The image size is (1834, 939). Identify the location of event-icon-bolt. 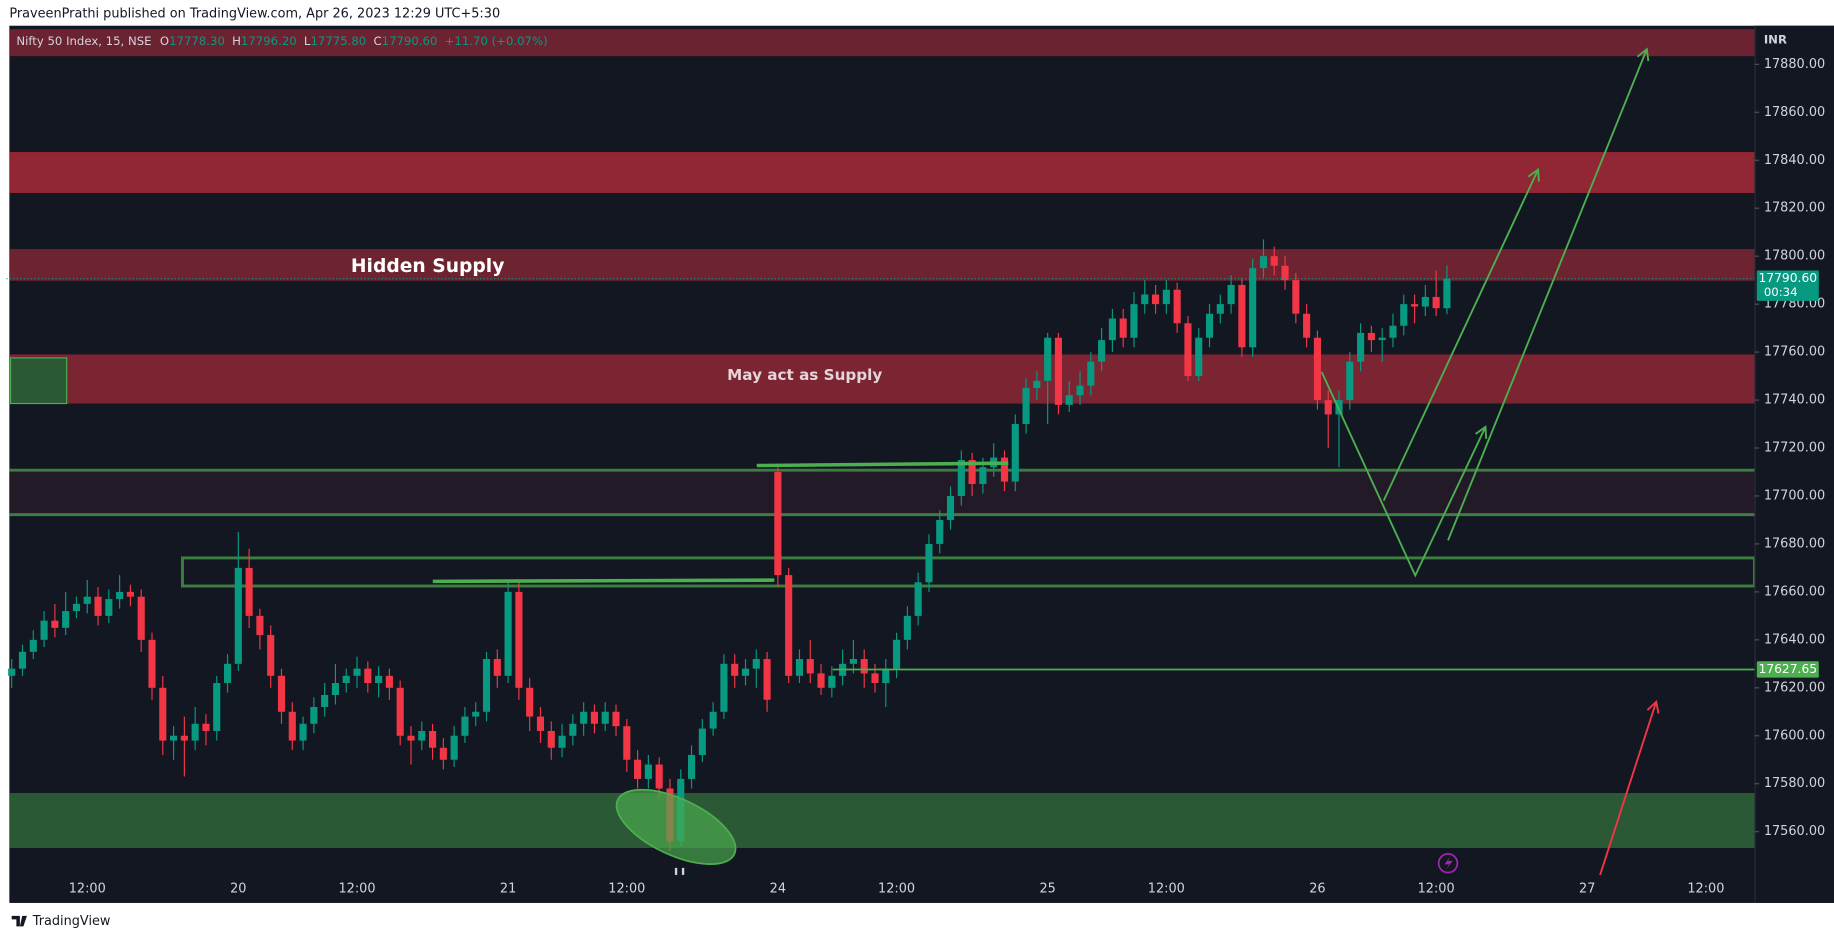
(1448, 863).